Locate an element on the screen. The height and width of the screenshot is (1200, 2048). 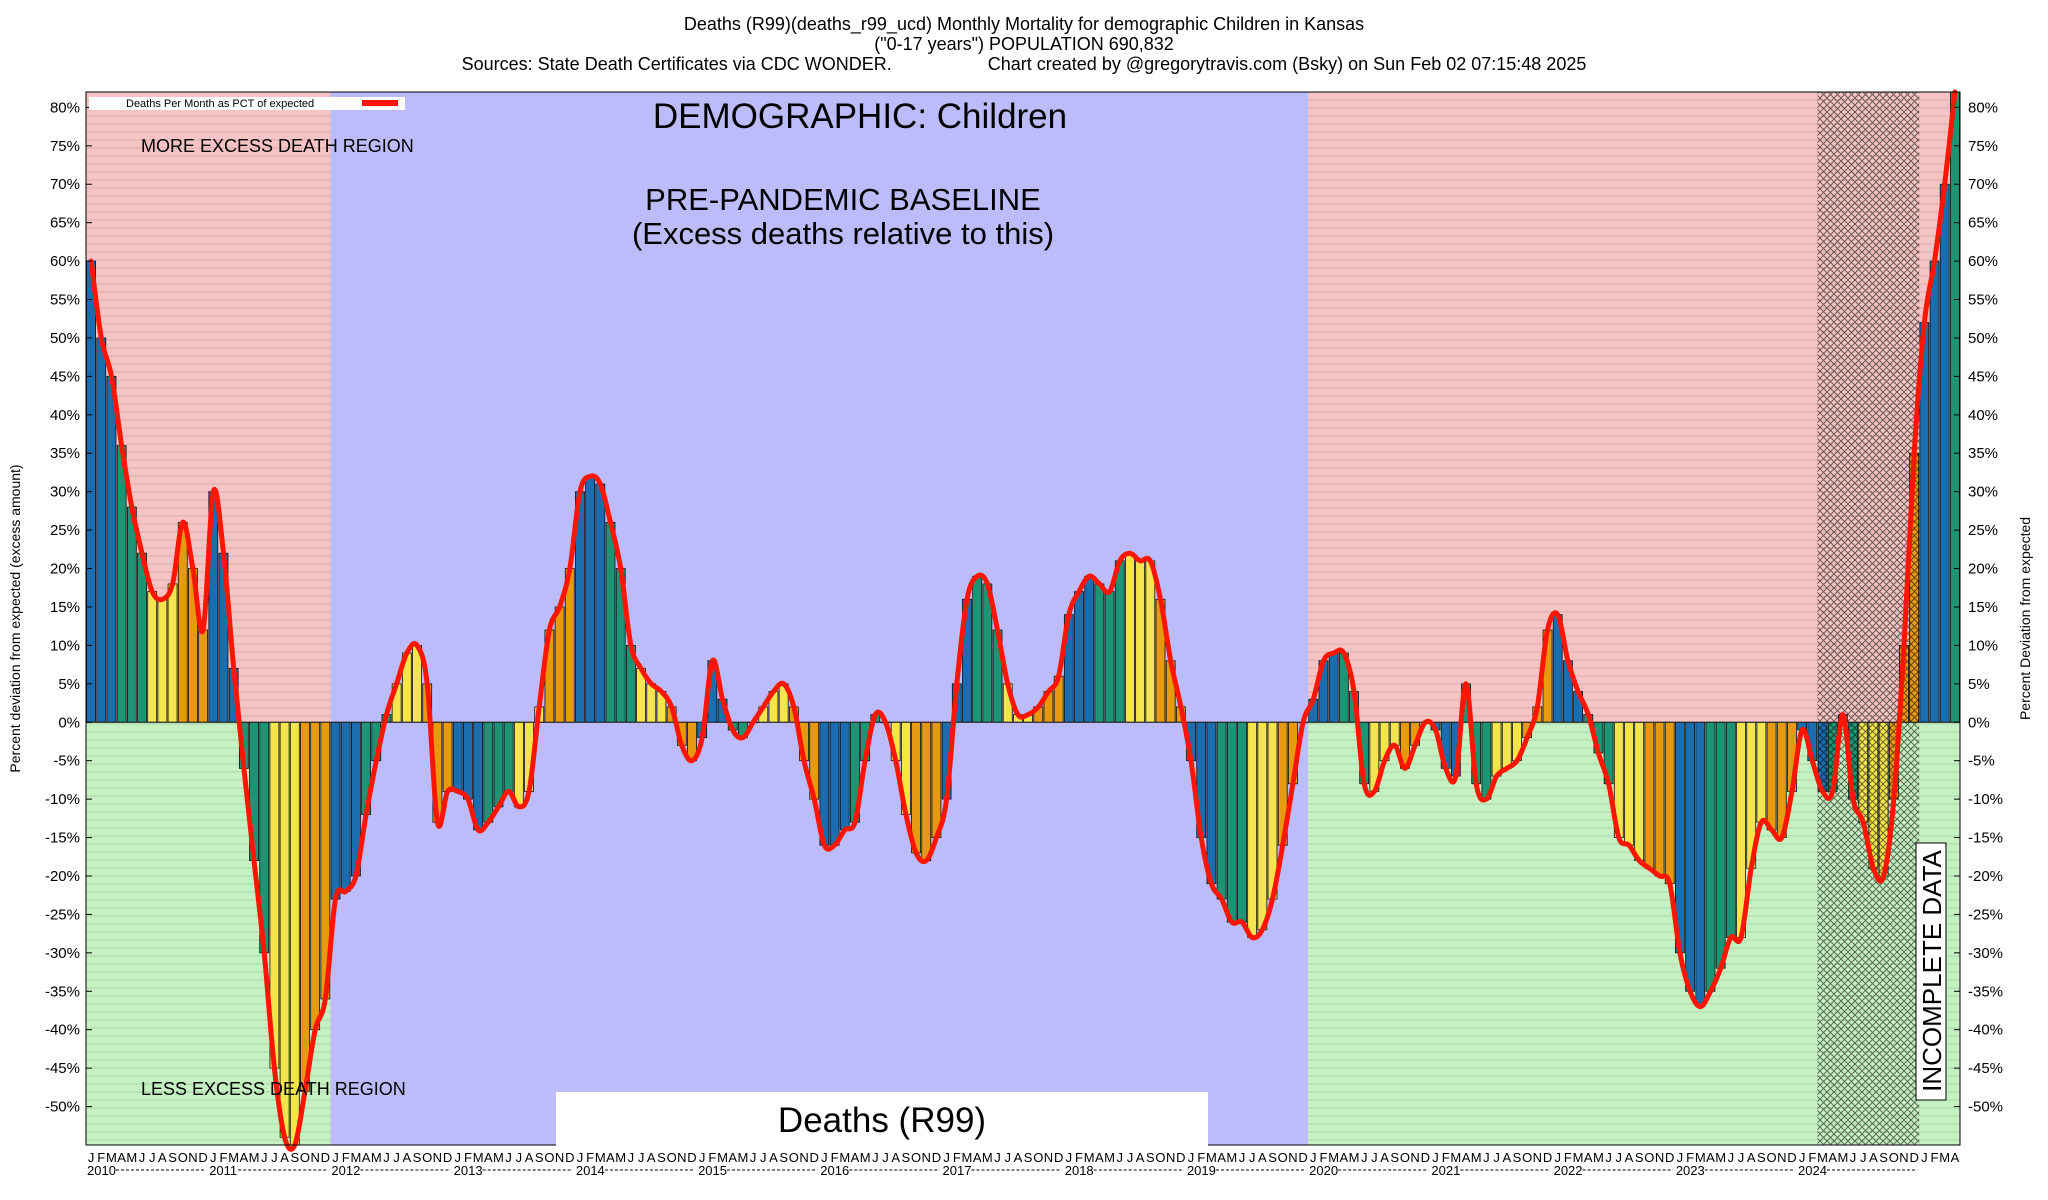
y-tick-label-left: 65% is located at coordinates (65, 223).